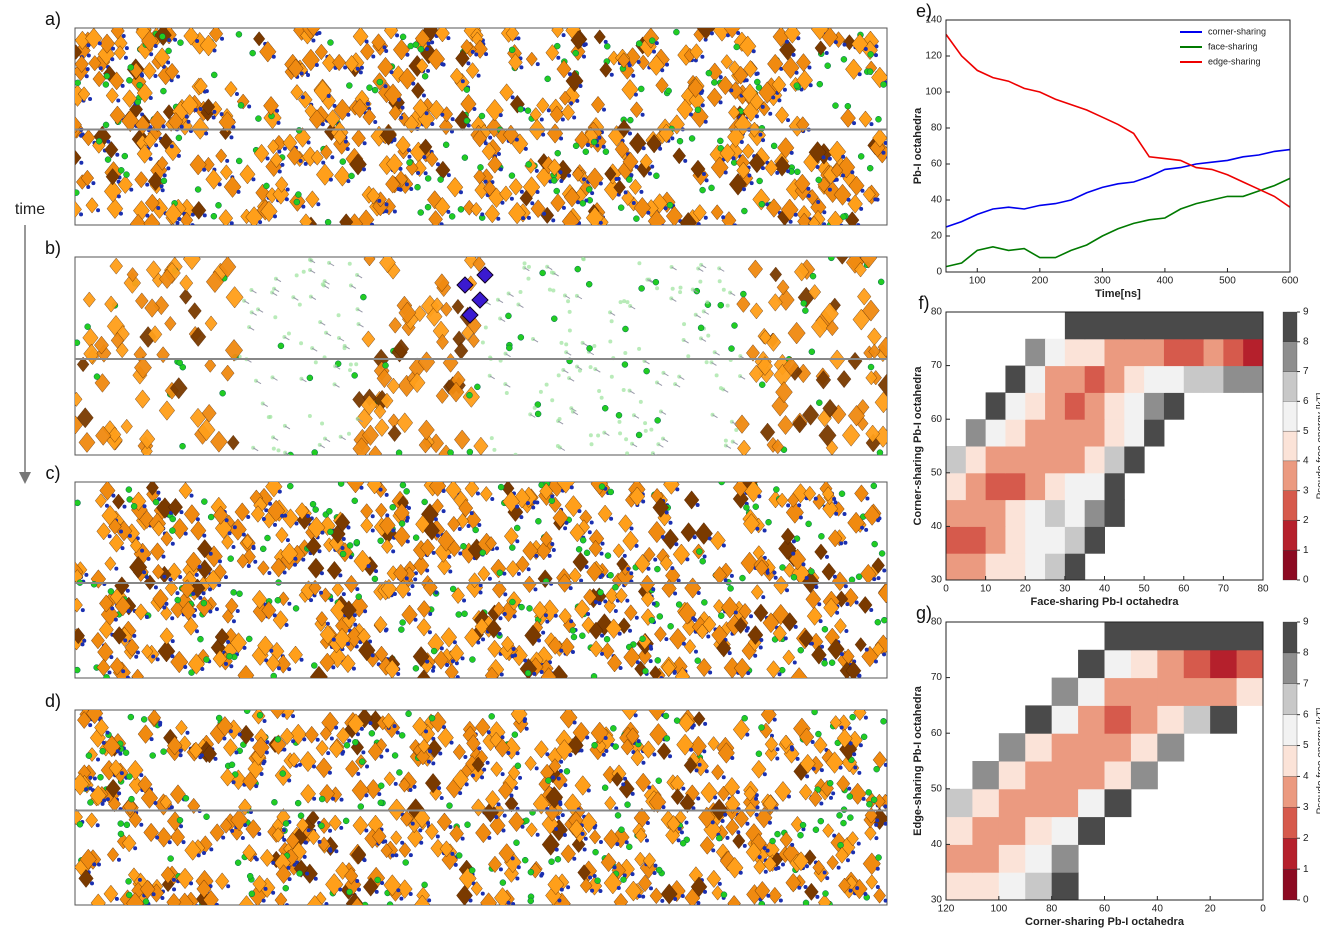 This screenshot has width=1320, height=930. Describe the element at coordinates (937, 677) in the screenshot. I see `y-tick-label: 70` at that location.